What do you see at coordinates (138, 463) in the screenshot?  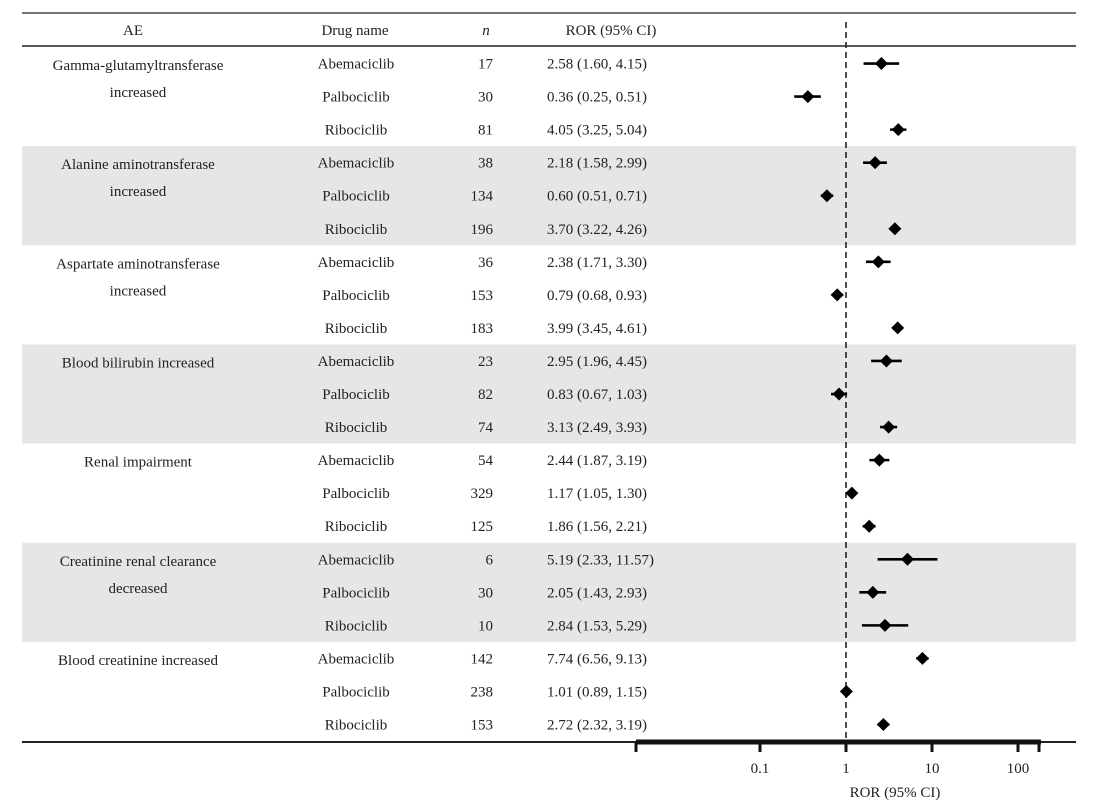 I see `ae-label: Renal impairment` at bounding box center [138, 463].